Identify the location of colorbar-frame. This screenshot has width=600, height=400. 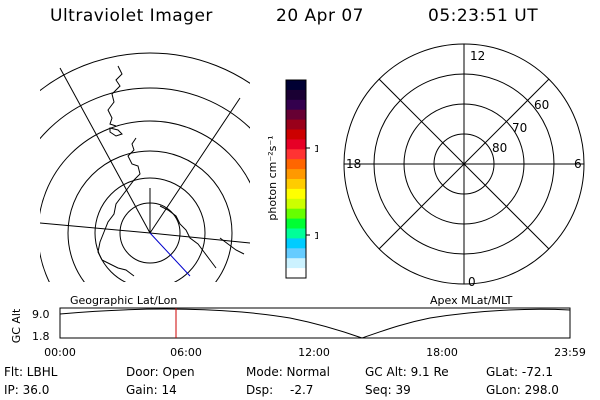
(296, 179).